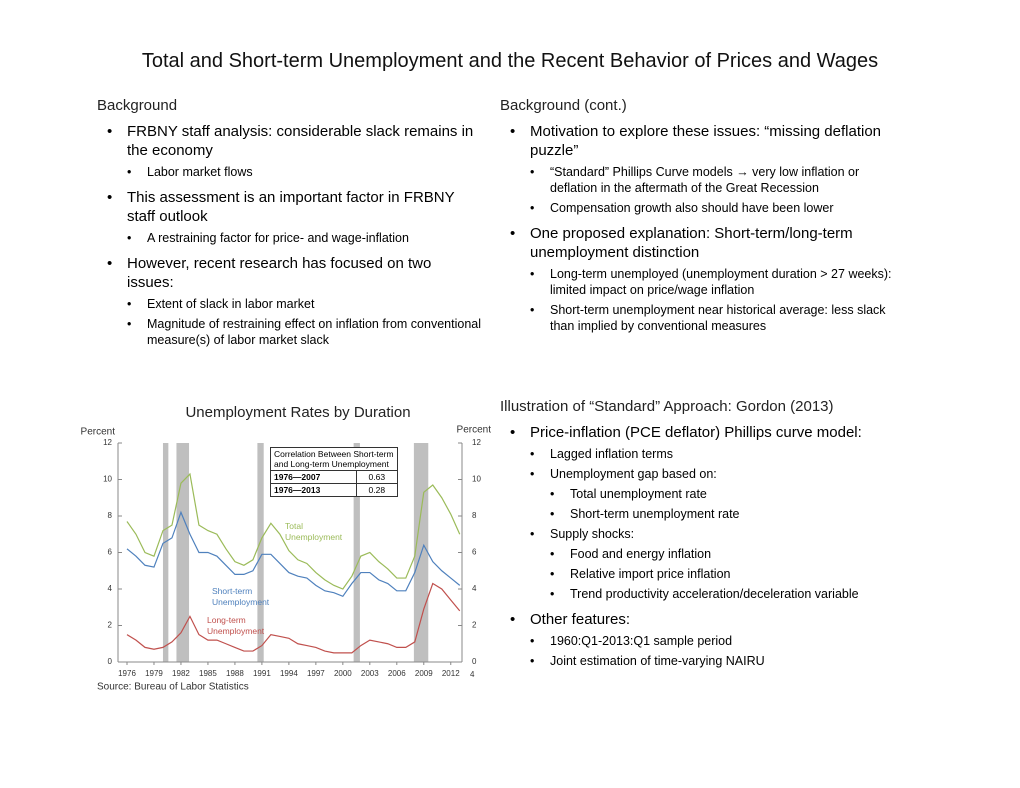 The image size is (1020, 788). What do you see at coordinates (611, 454) in the screenshot?
I see `bullet-text: Lagged inflation terms` at bounding box center [611, 454].